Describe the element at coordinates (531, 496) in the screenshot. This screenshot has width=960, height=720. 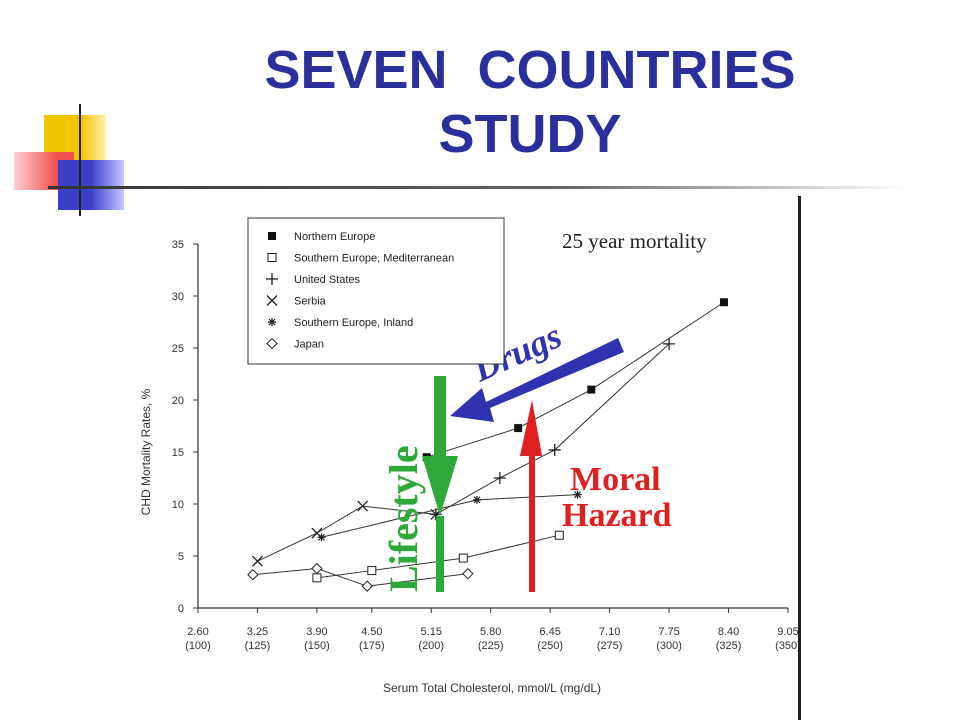
I see `moral-hazard-arrow` at that location.